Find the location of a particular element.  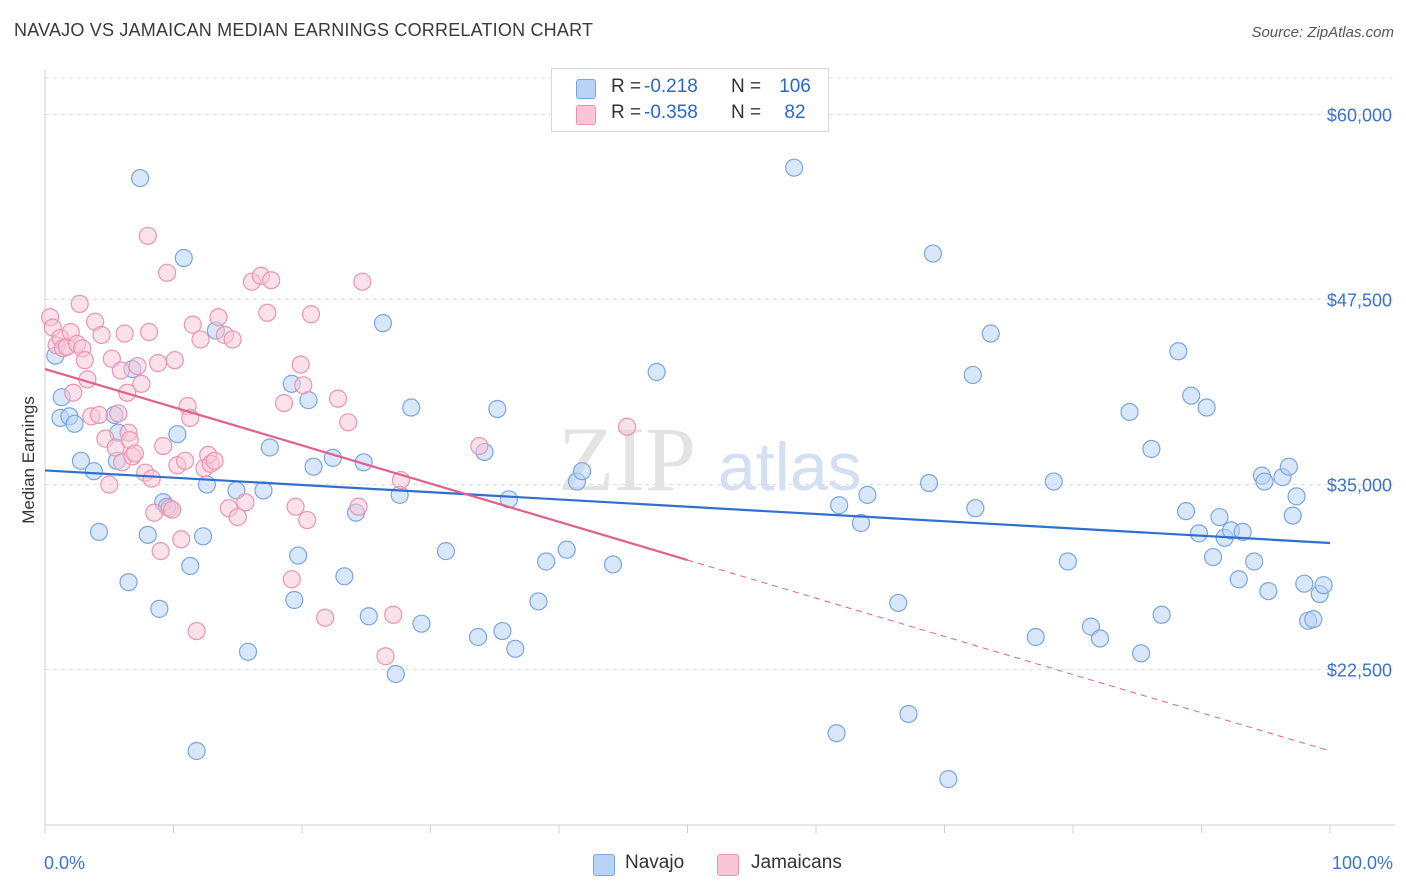

watermark-atlas: atlas is located at coordinates (790, 467).